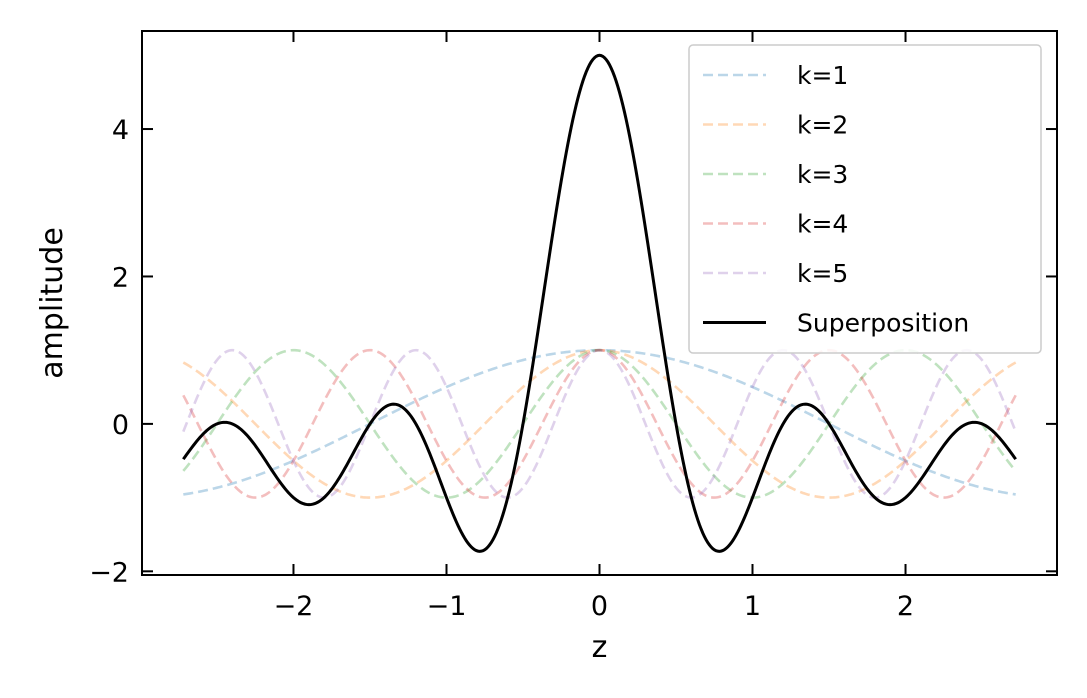  What do you see at coordinates (120, 425) in the screenshot?
I see `y-tick-label: 0` at bounding box center [120, 425].